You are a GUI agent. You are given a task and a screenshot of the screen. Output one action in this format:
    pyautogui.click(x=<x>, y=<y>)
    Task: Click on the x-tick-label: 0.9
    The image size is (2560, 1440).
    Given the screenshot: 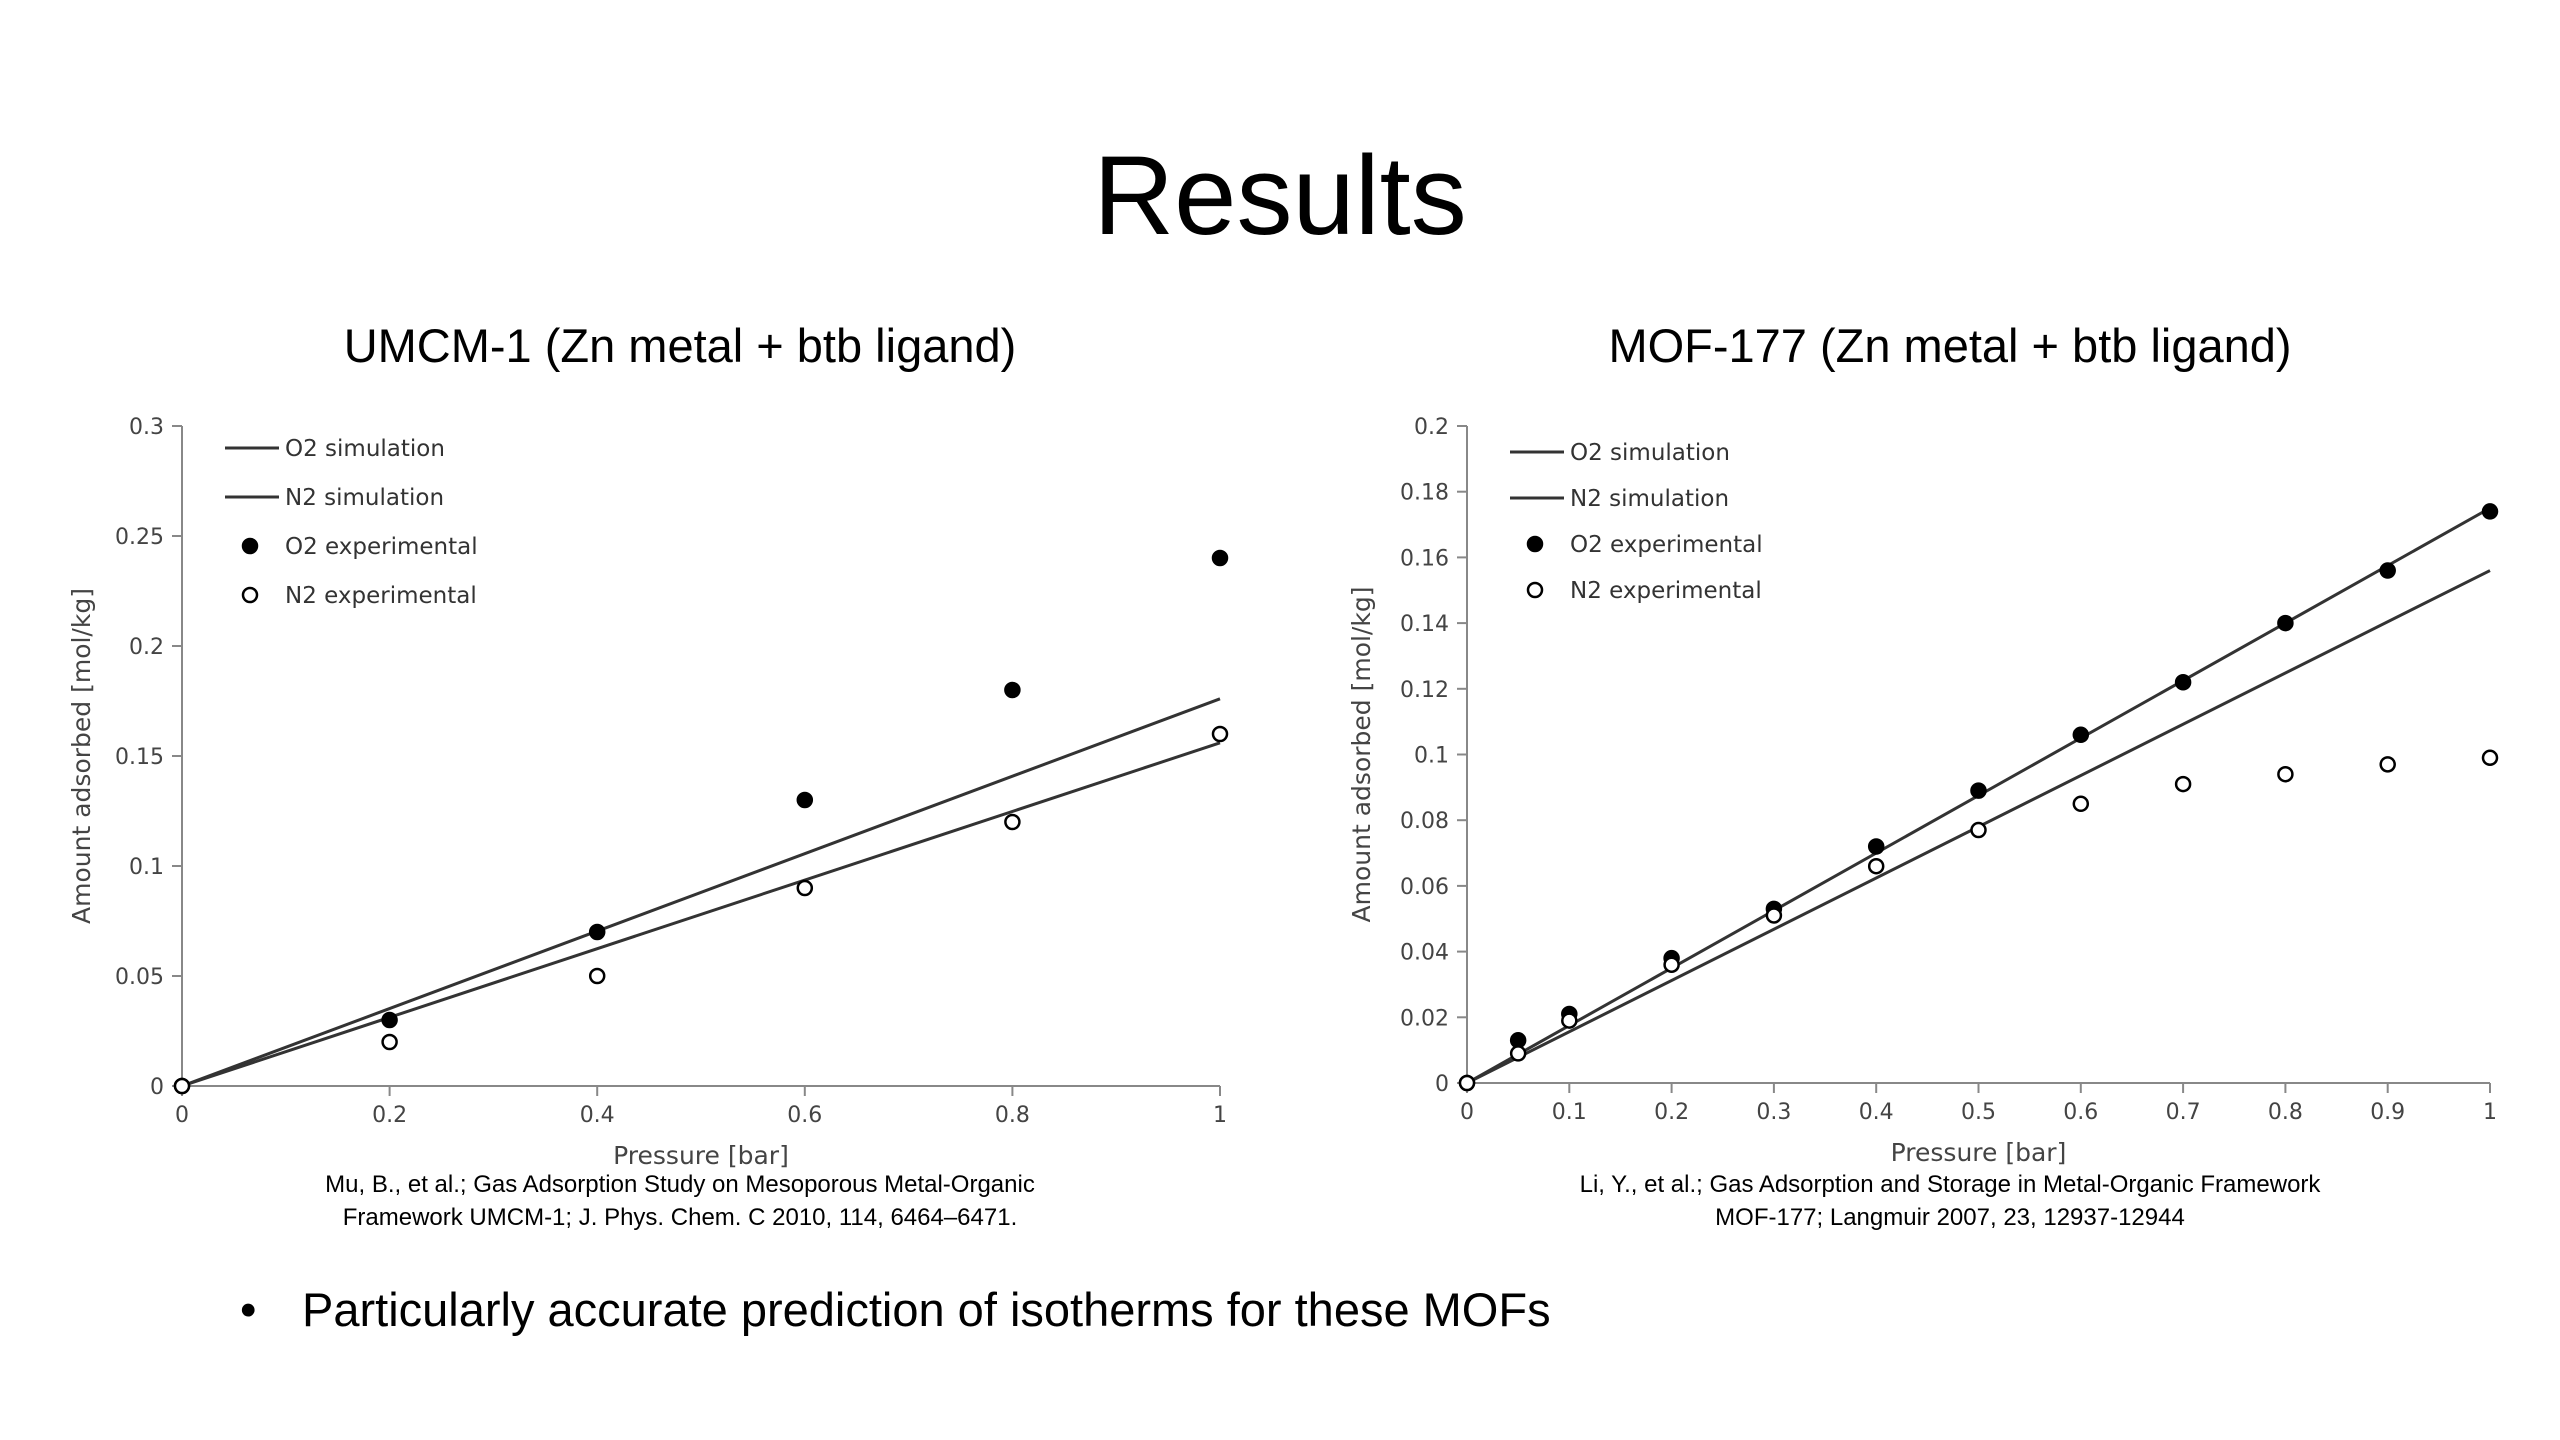 What is the action you would take?
    pyautogui.click(x=2387, y=1112)
    